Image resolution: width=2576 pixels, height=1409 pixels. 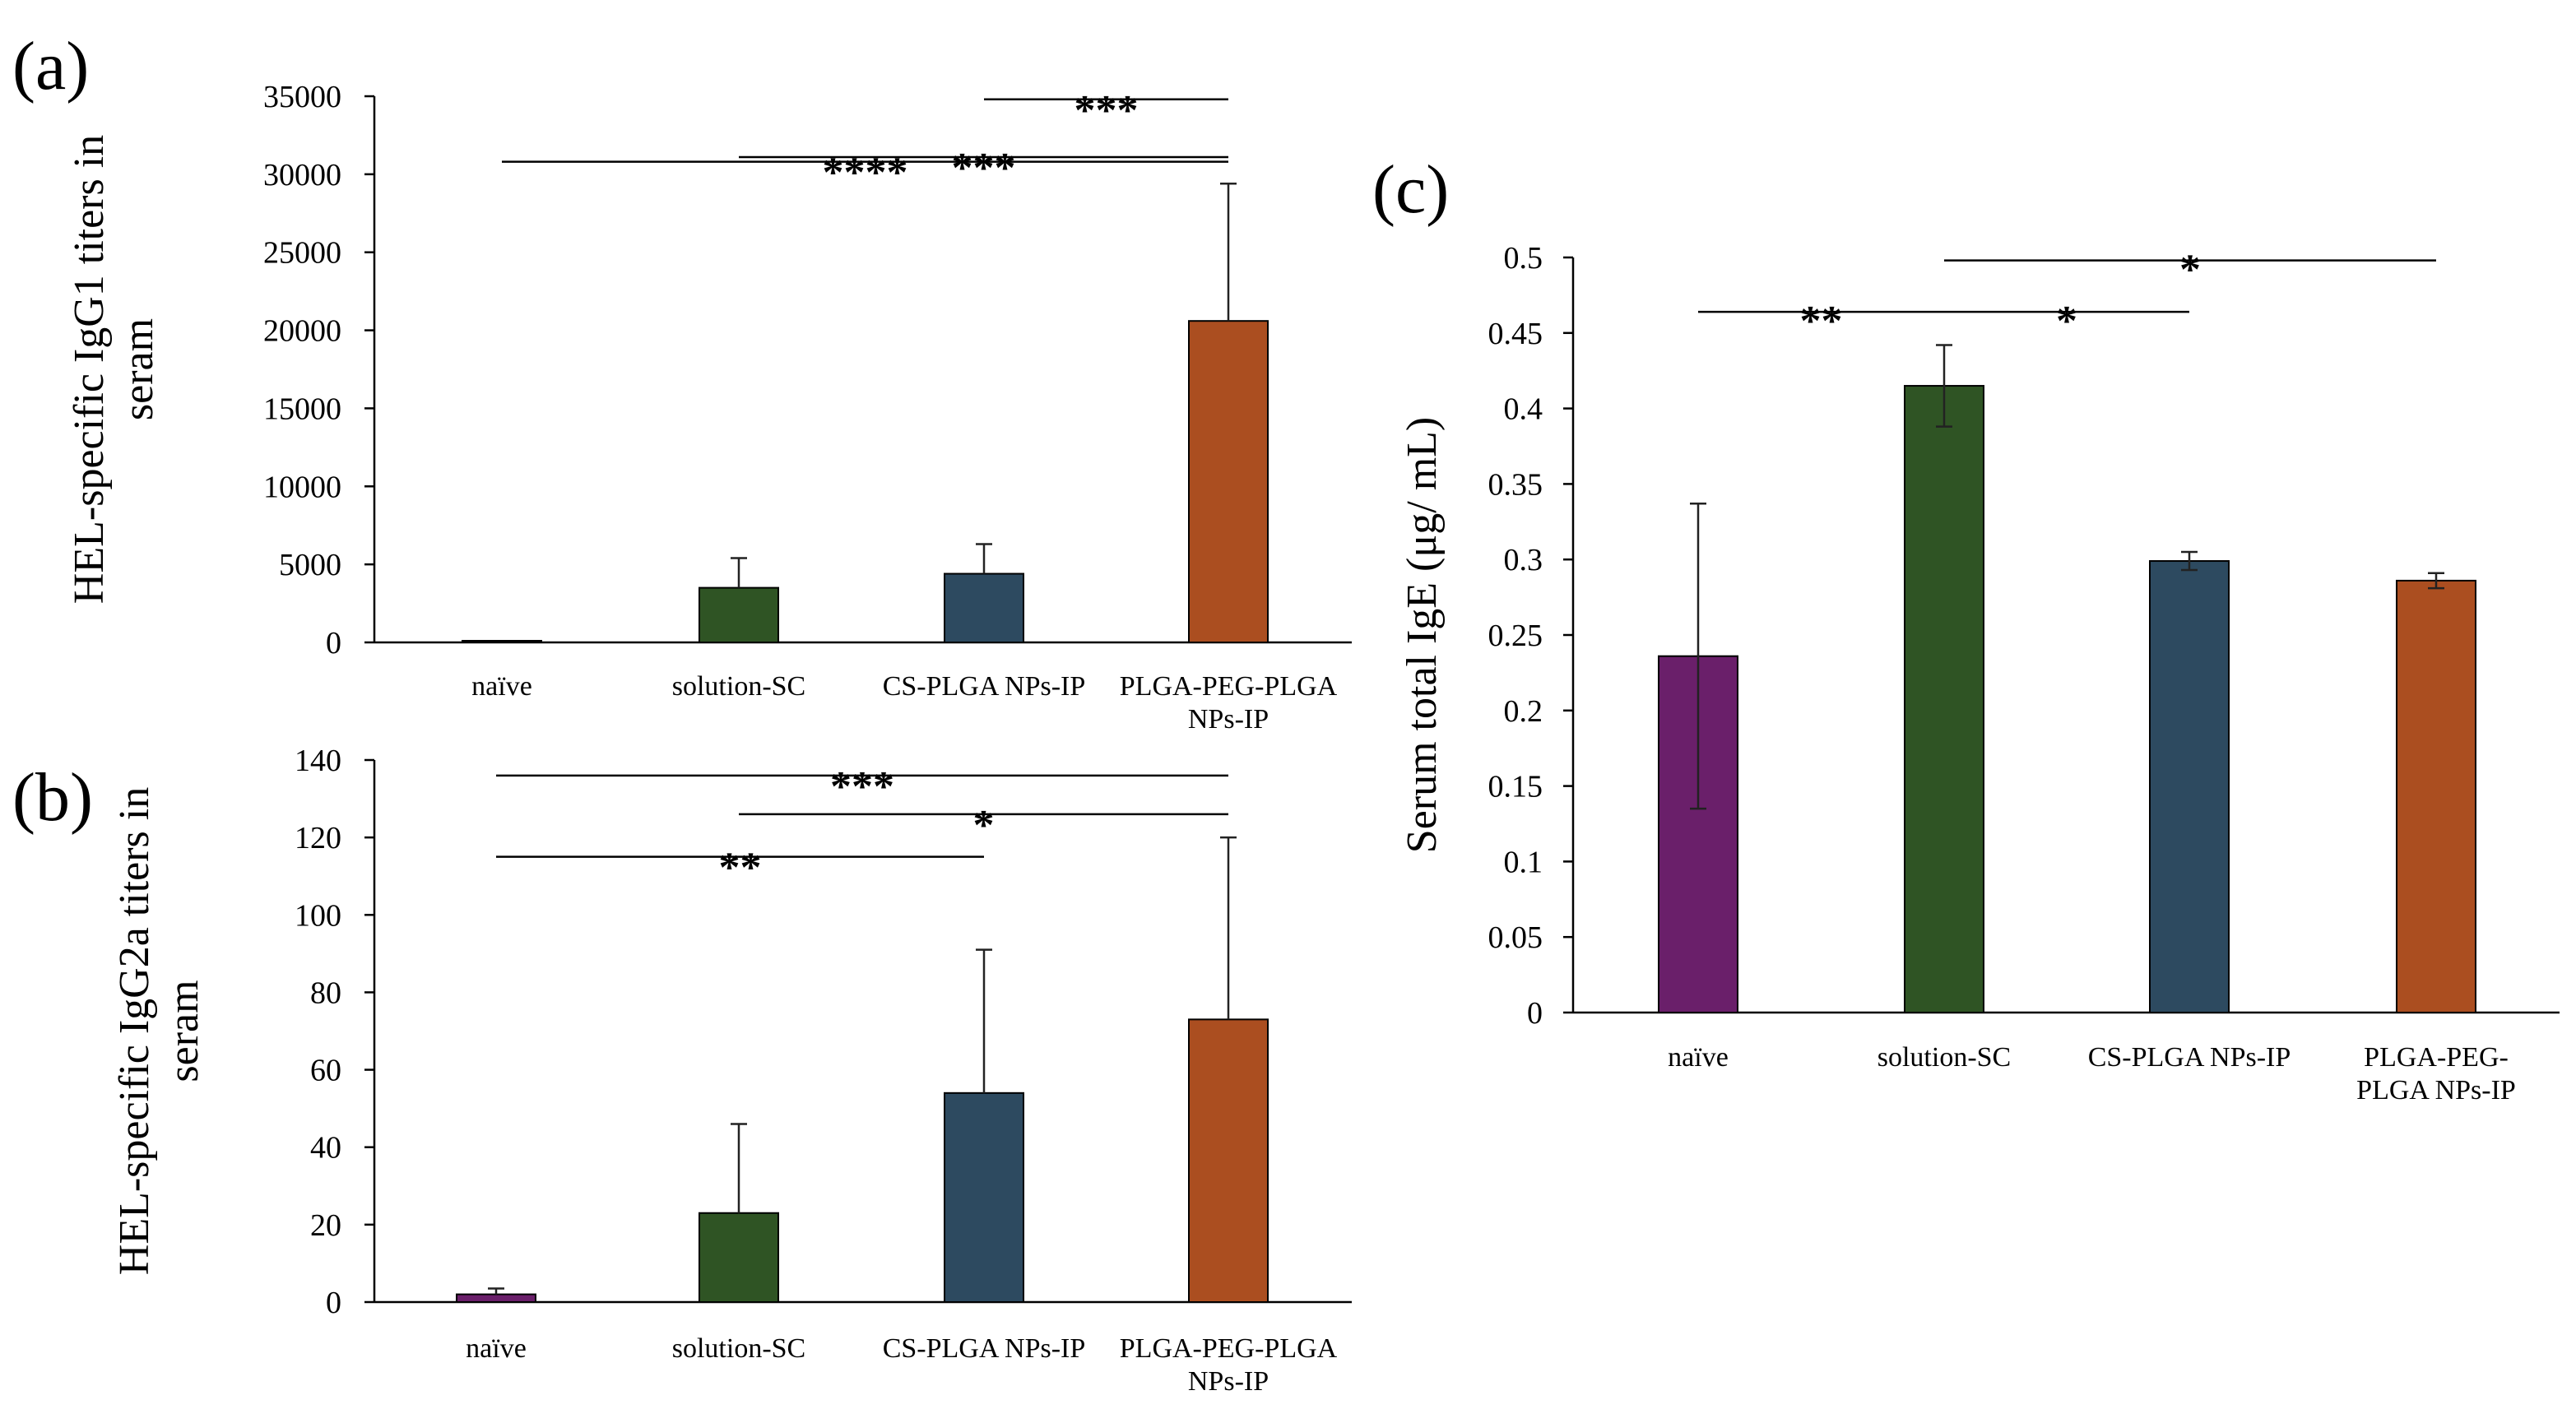 What do you see at coordinates (310, 565) in the screenshot?
I see `y-tick-label: 5000` at bounding box center [310, 565].